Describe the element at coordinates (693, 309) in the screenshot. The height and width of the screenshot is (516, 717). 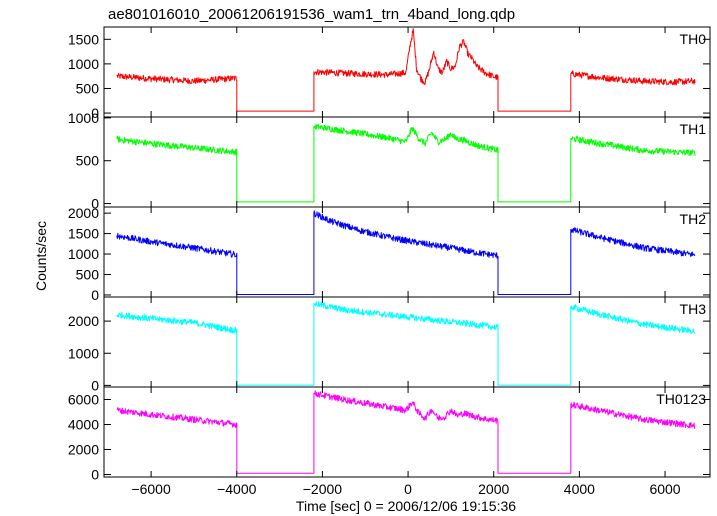
I see `panel-label: TH3` at that location.